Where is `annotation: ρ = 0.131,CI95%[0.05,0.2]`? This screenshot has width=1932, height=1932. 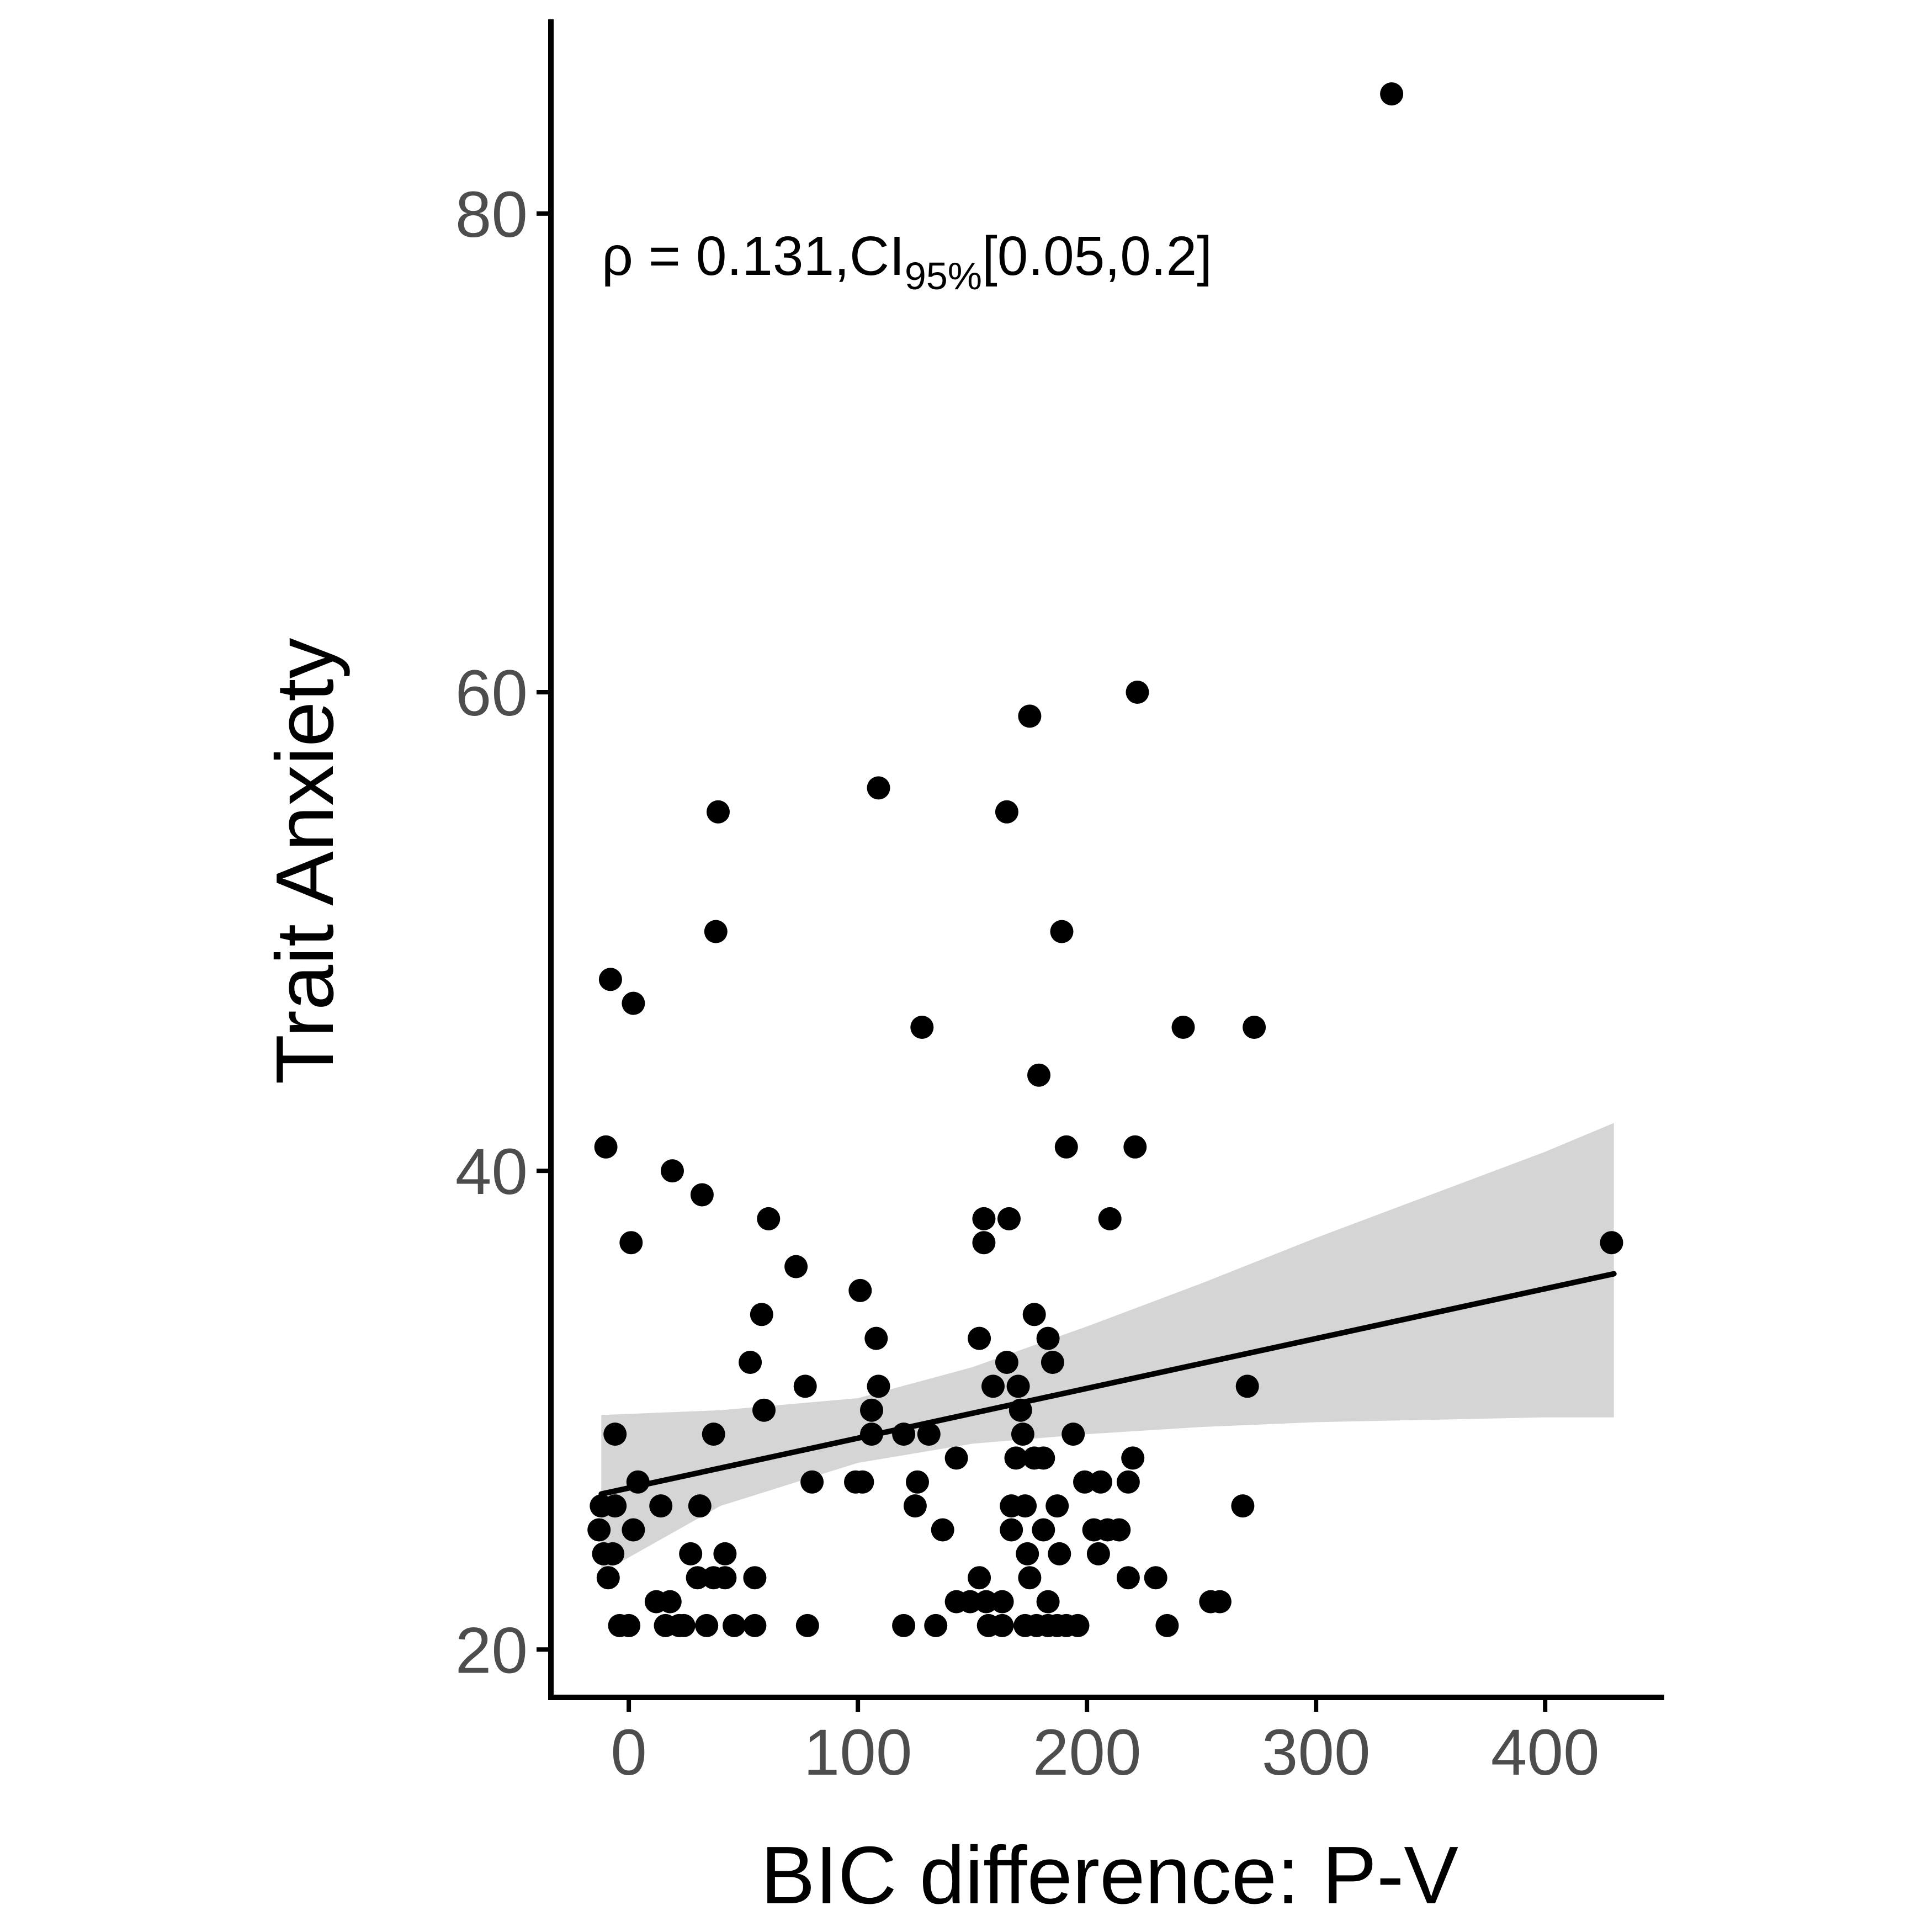 annotation: ρ = 0.131,CI95%[0.05,0.2] is located at coordinates (907, 261).